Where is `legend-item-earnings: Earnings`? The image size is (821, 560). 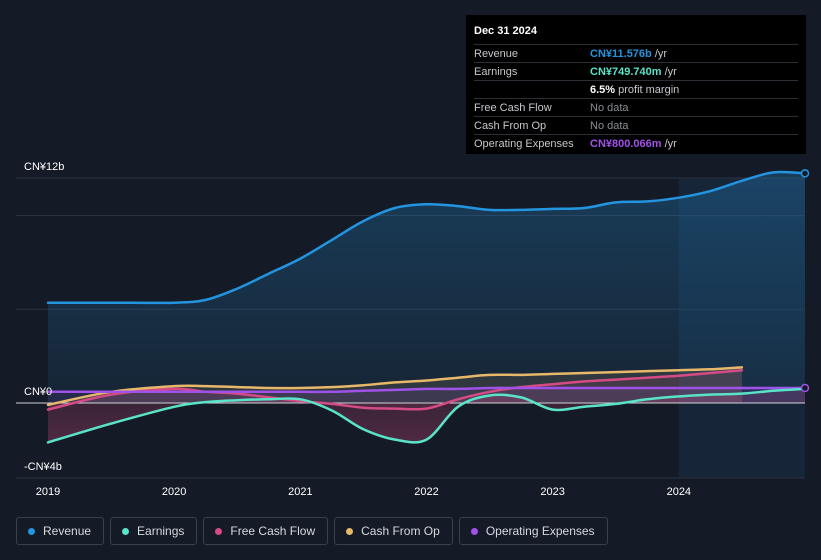
legend-item-earnings: Earnings is located at coordinates (154, 531).